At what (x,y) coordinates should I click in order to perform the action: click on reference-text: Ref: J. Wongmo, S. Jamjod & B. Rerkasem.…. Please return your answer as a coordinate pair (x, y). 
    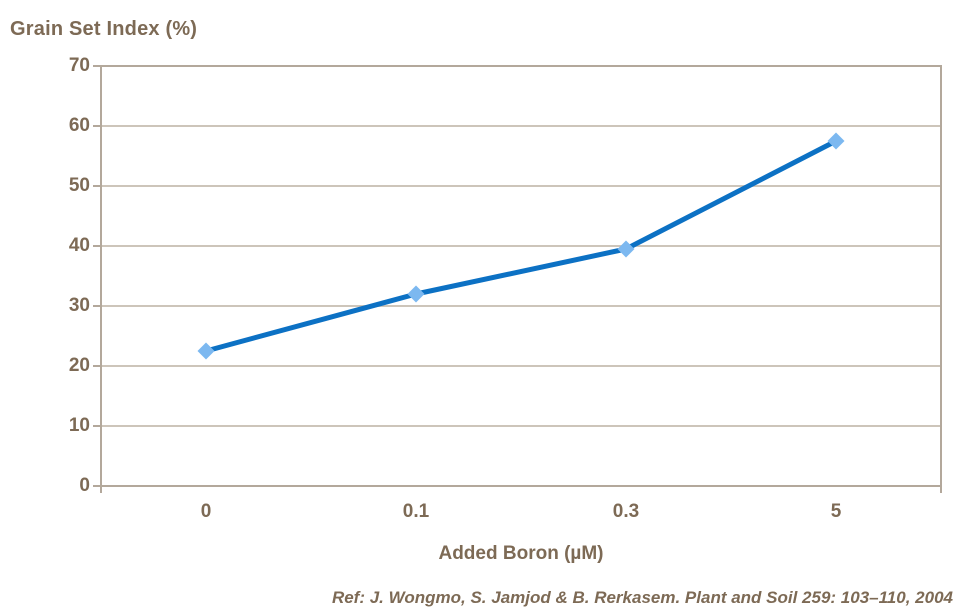
    Looking at the image, I should click on (642, 597).